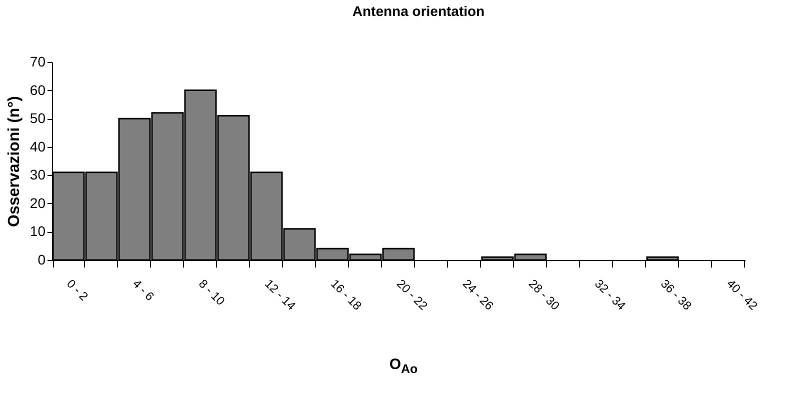  I want to click on x-tick-label: 32 - 34, so click(610, 295).